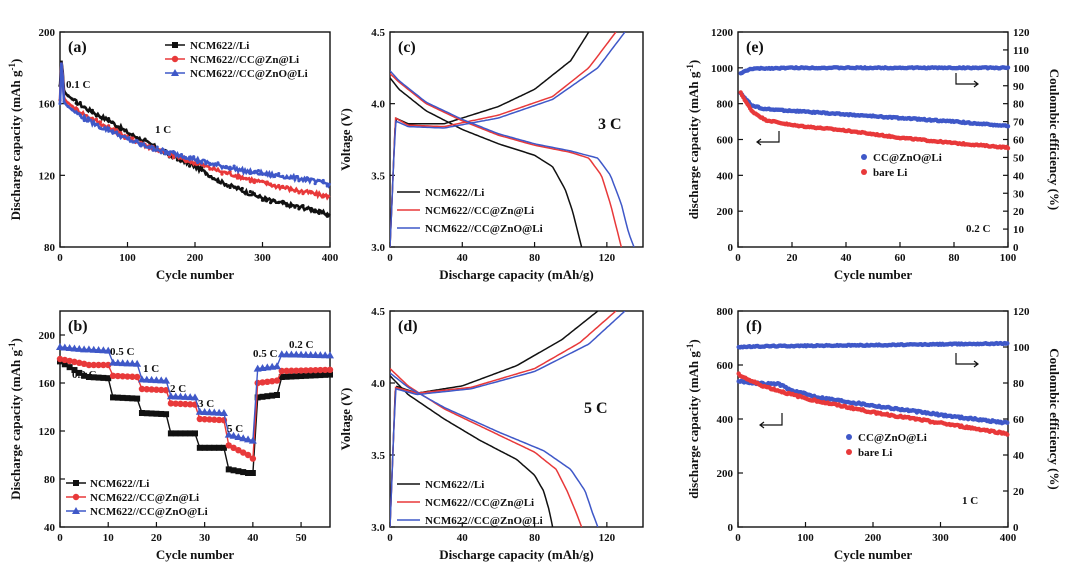 The height and width of the screenshot is (577, 1080). Describe the element at coordinates (378, 33) in the screenshot. I see `y-tick-label: 4.5` at that location.